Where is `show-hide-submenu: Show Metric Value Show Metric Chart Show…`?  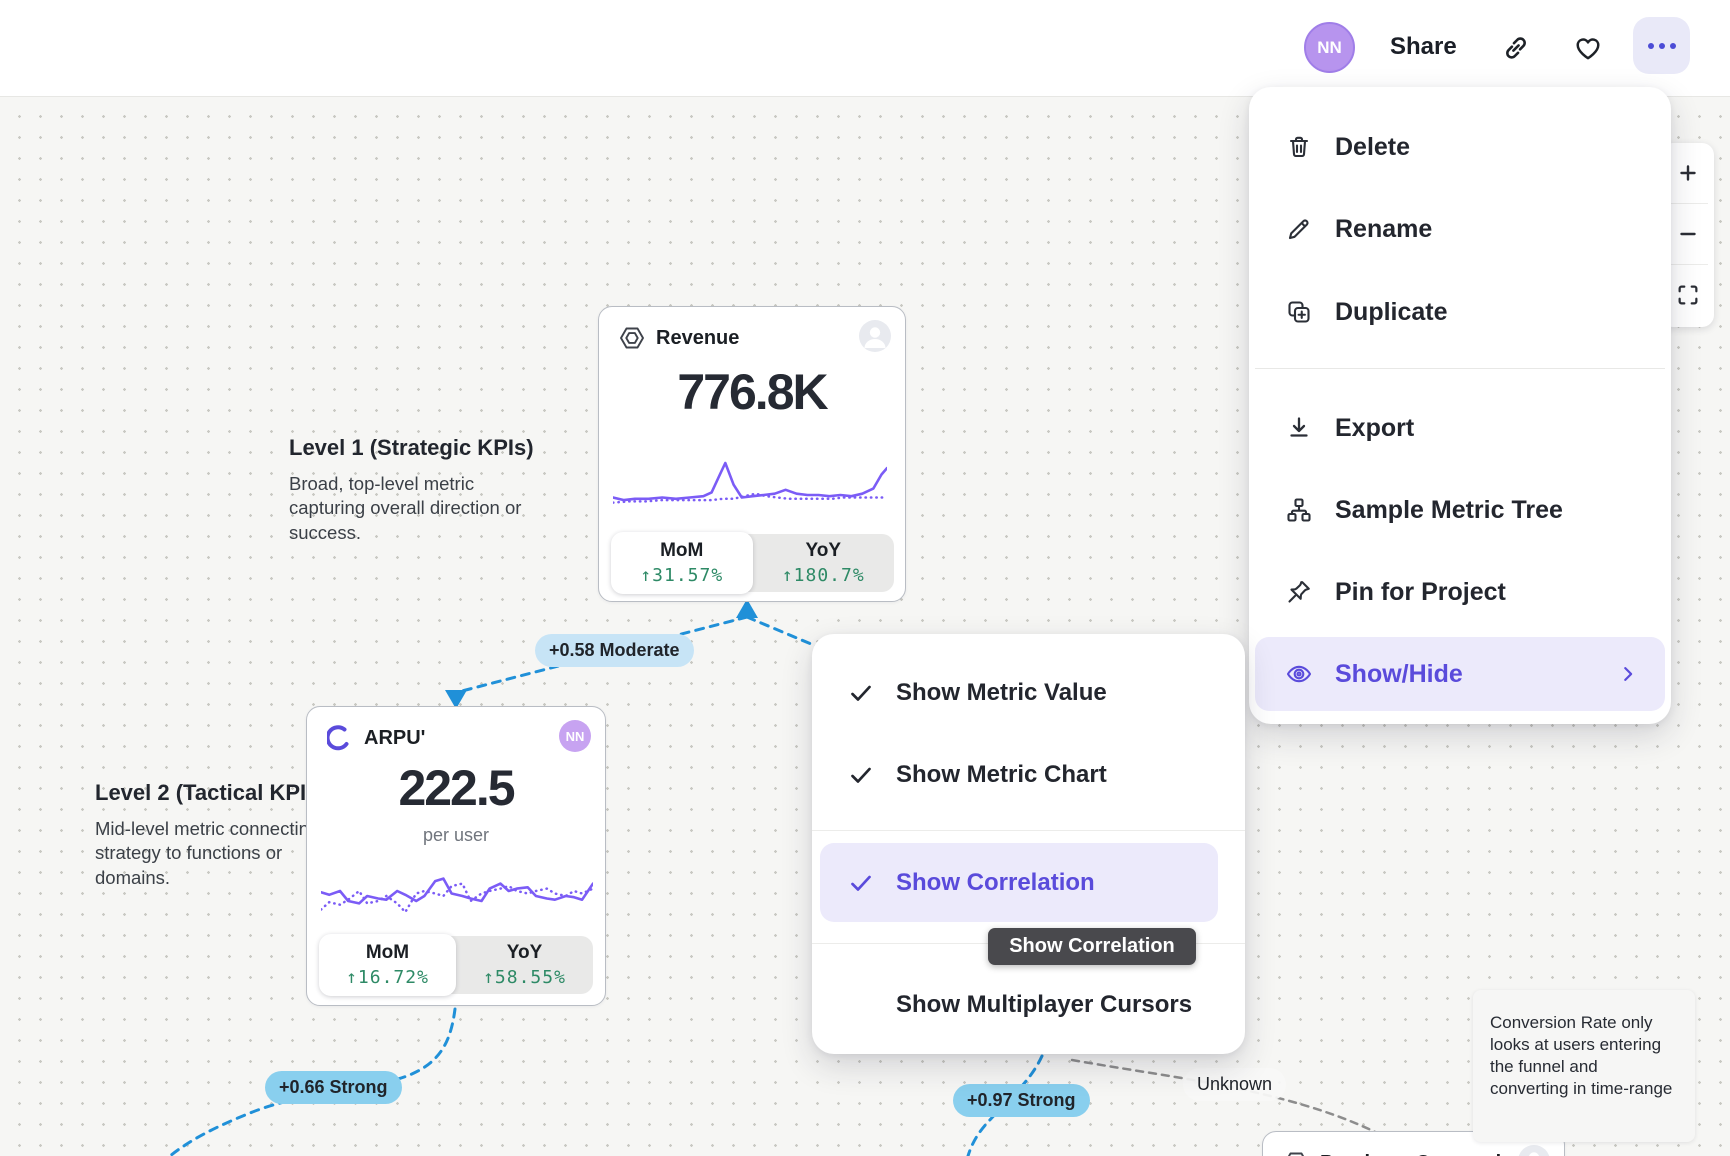 show-hide-submenu: Show Metric Value Show Metric Chart Show… is located at coordinates (1028, 844).